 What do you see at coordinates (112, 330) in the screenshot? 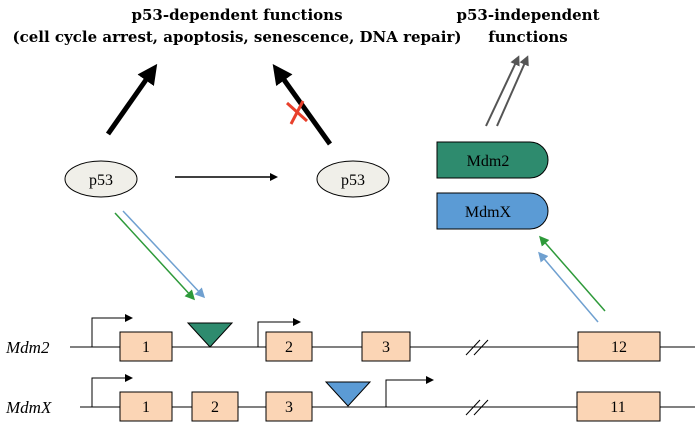
I see `mdm2-promoter-p1-icon` at bounding box center [112, 330].